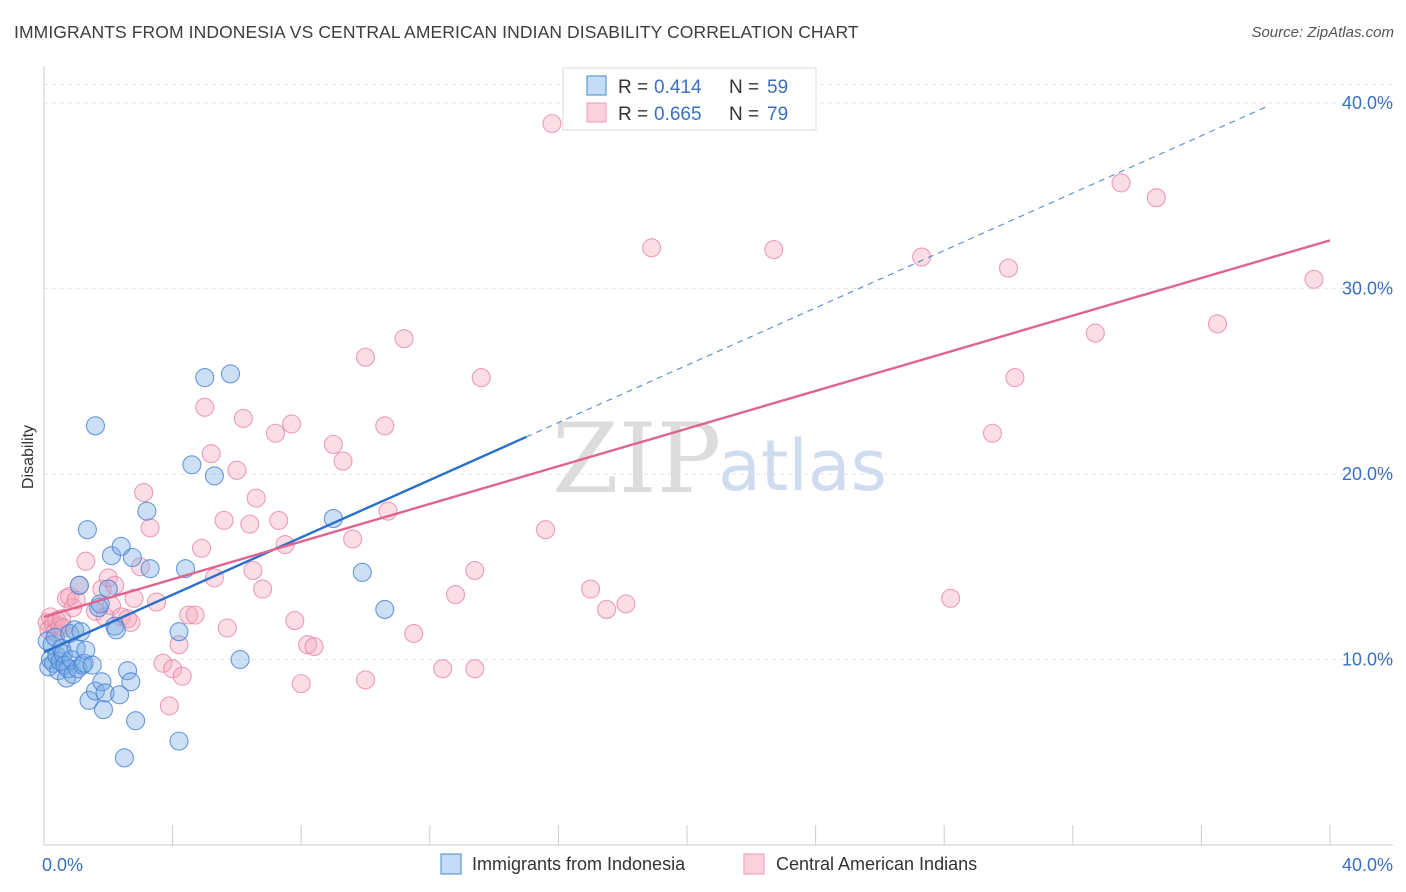  I want to click on legend-n-value-pink: 79, so click(777, 114).